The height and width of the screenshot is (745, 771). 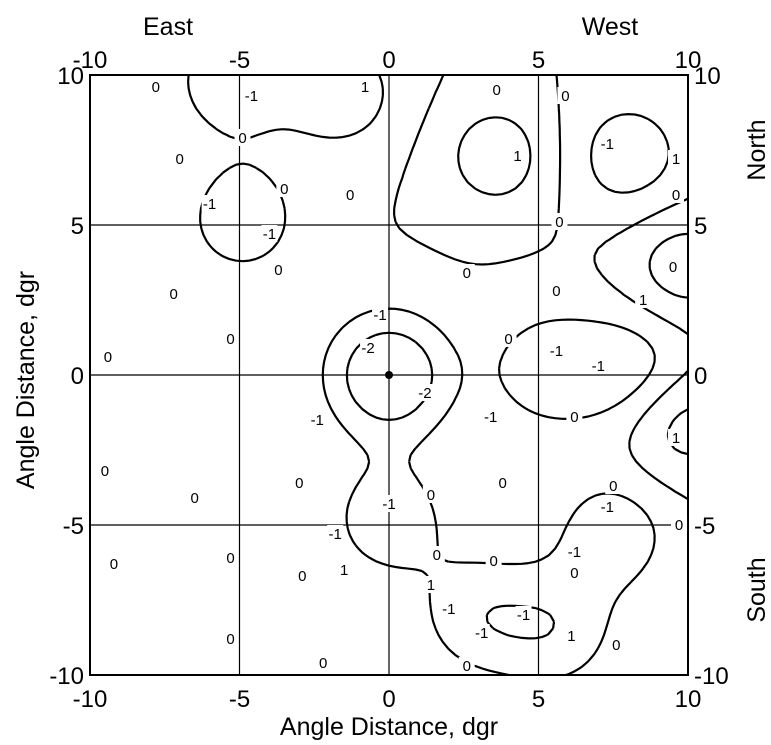 What do you see at coordinates (389, 727) in the screenshot?
I see `x-axis-title: Angle Distance, dgr` at bounding box center [389, 727].